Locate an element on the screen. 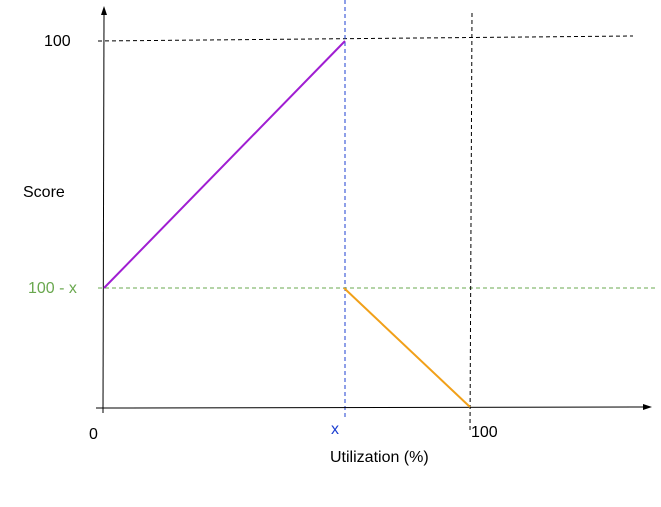  y-tick-label-100: 100 is located at coordinates (57, 41).